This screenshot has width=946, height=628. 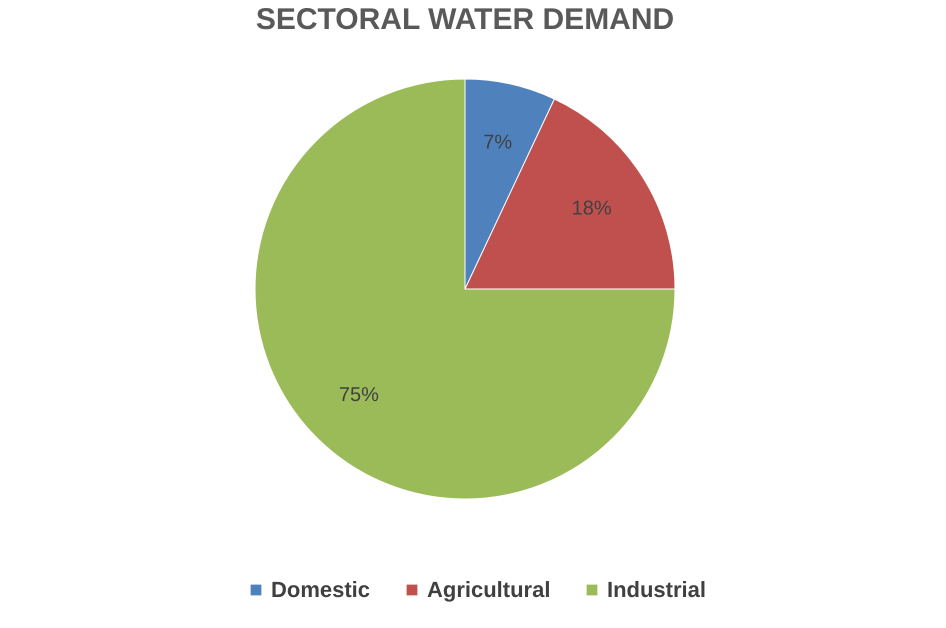 I want to click on data-label: 75%, so click(x=359, y=395).